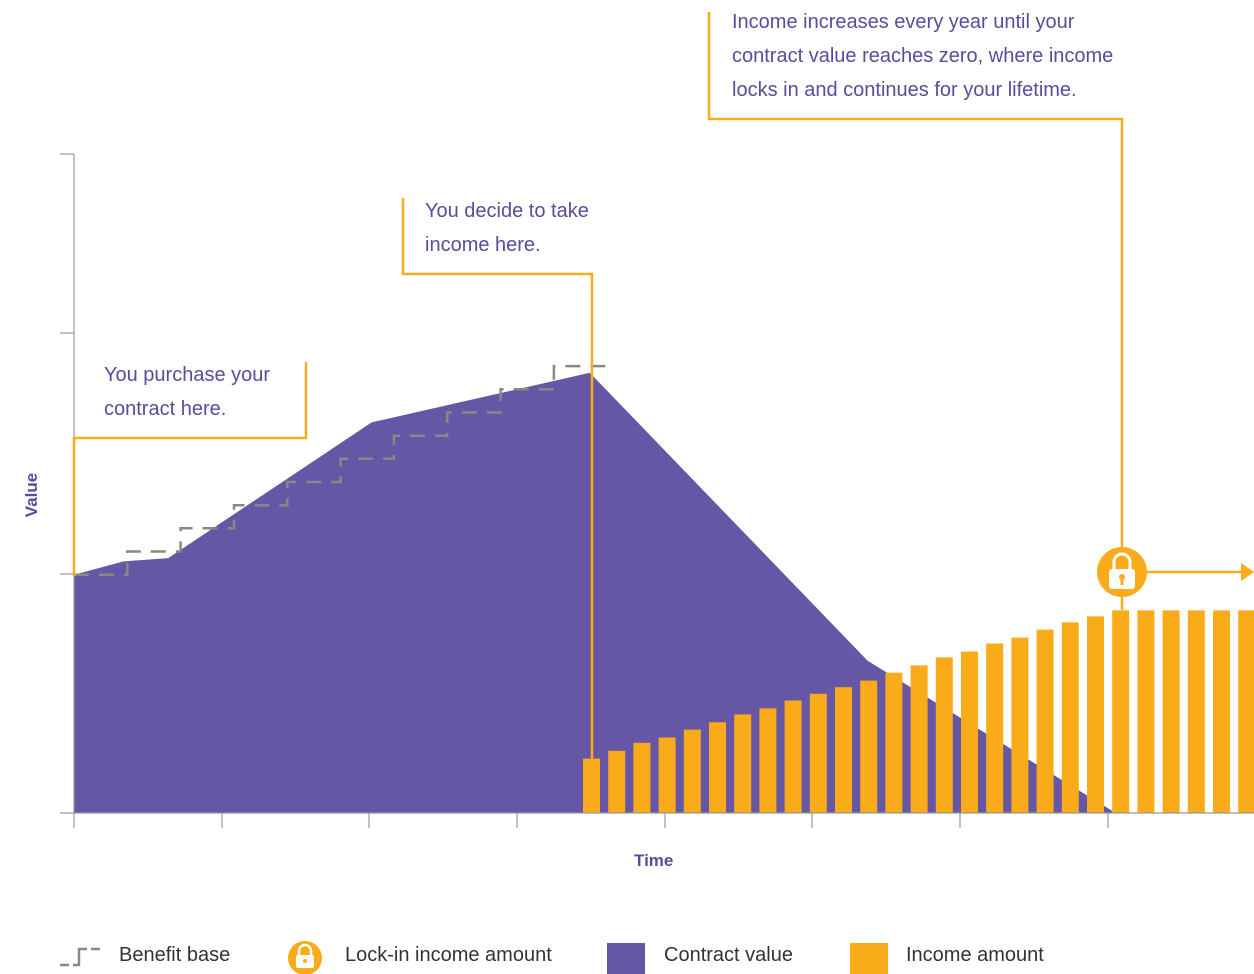  I want to click on legend-benefit-base-icon, so click(80, 957).